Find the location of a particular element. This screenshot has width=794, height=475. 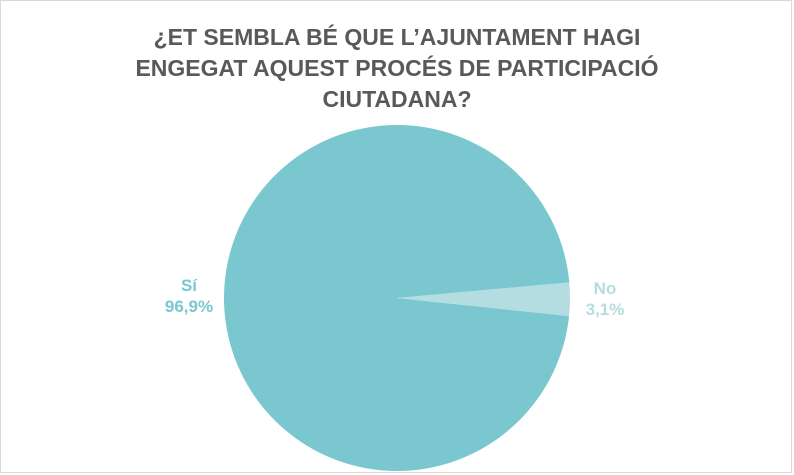

slice-category-label: Sí is located at coordinates (189, 285).